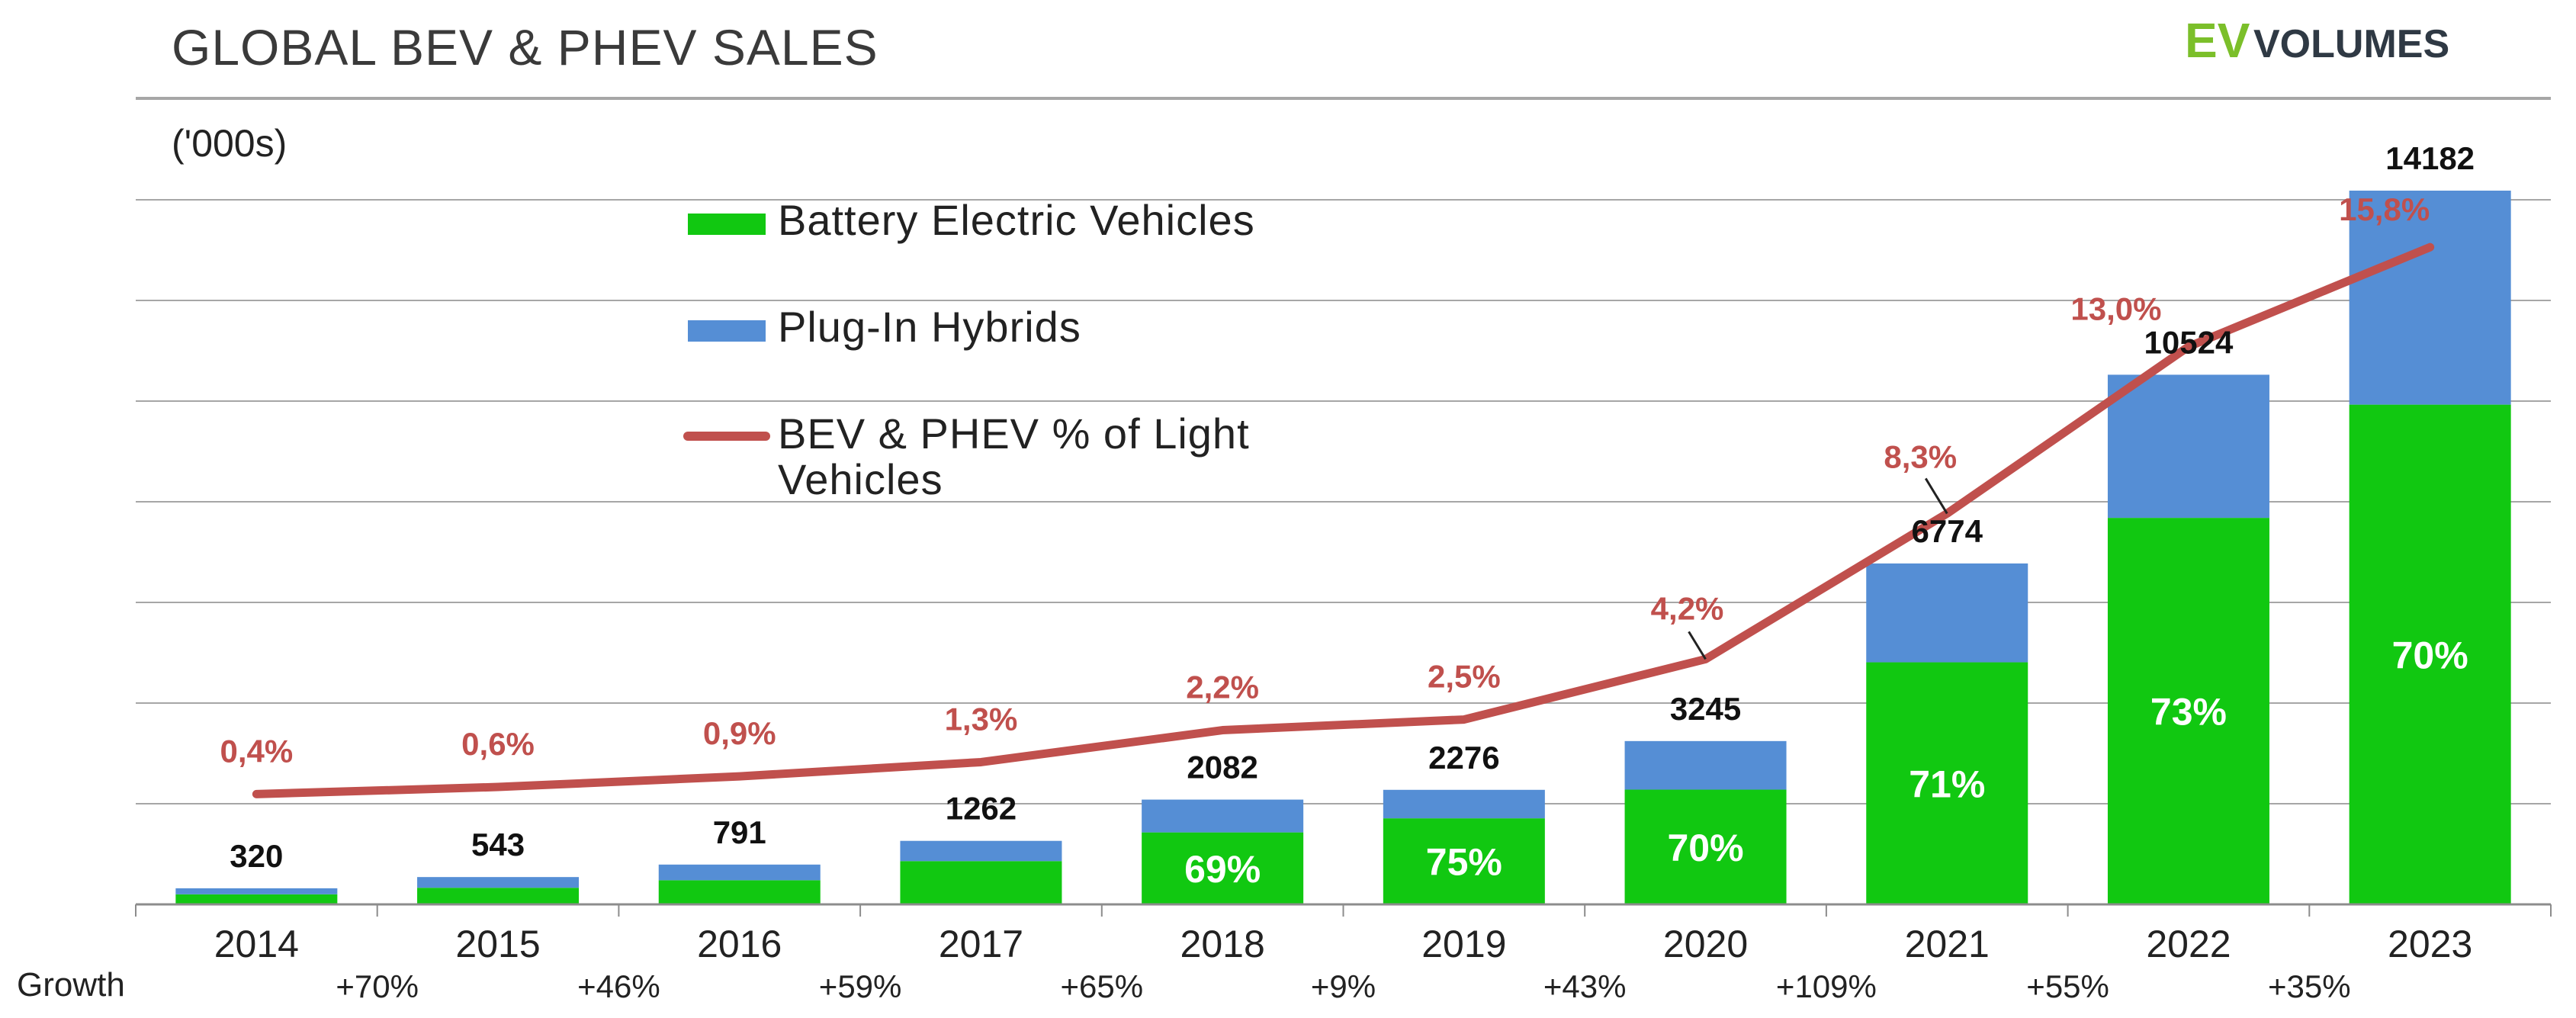 The width and height of the screenshot is (2576, 1018). What do you see at coordinates (2189, 342) in the screenshot?
I see `total-label-2022: 10524` at bounding box center [2189, 342].